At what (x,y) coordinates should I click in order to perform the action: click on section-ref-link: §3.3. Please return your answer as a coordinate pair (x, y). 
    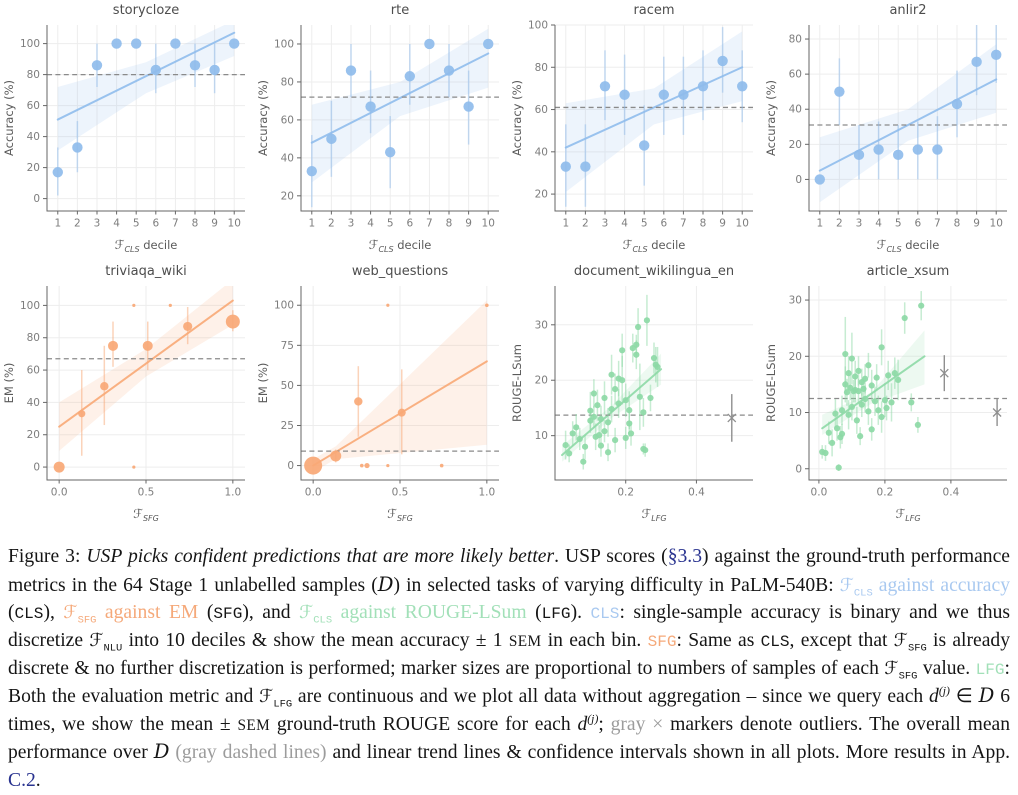
    Looking at the image, I should click on (684, 556).